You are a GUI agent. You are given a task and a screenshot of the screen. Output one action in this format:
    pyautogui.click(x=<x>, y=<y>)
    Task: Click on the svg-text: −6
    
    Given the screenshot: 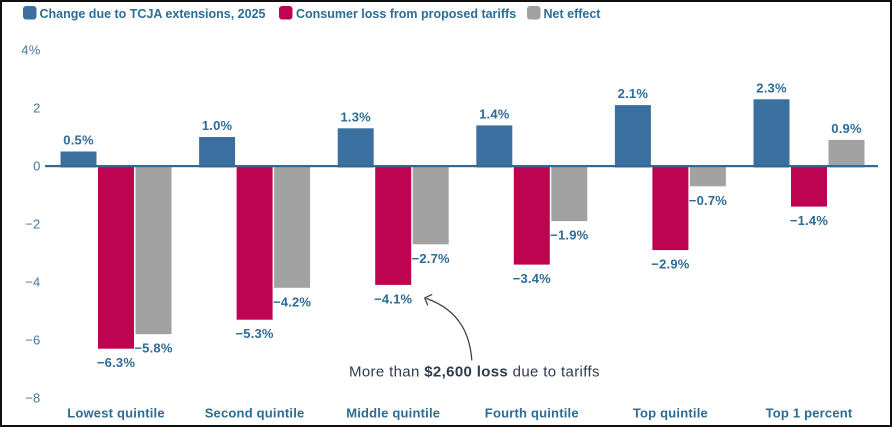 What is the action you would take?
    pyautogui.click(x=32, y=340)
    